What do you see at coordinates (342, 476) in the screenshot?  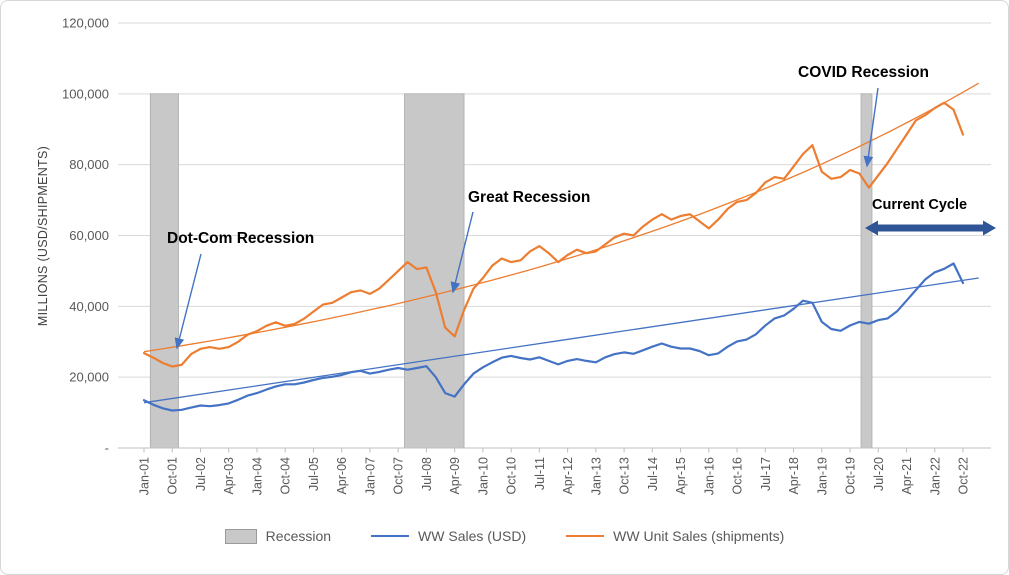 I see `x-tick-label: Apr-06` at bounding box center [342, 476].